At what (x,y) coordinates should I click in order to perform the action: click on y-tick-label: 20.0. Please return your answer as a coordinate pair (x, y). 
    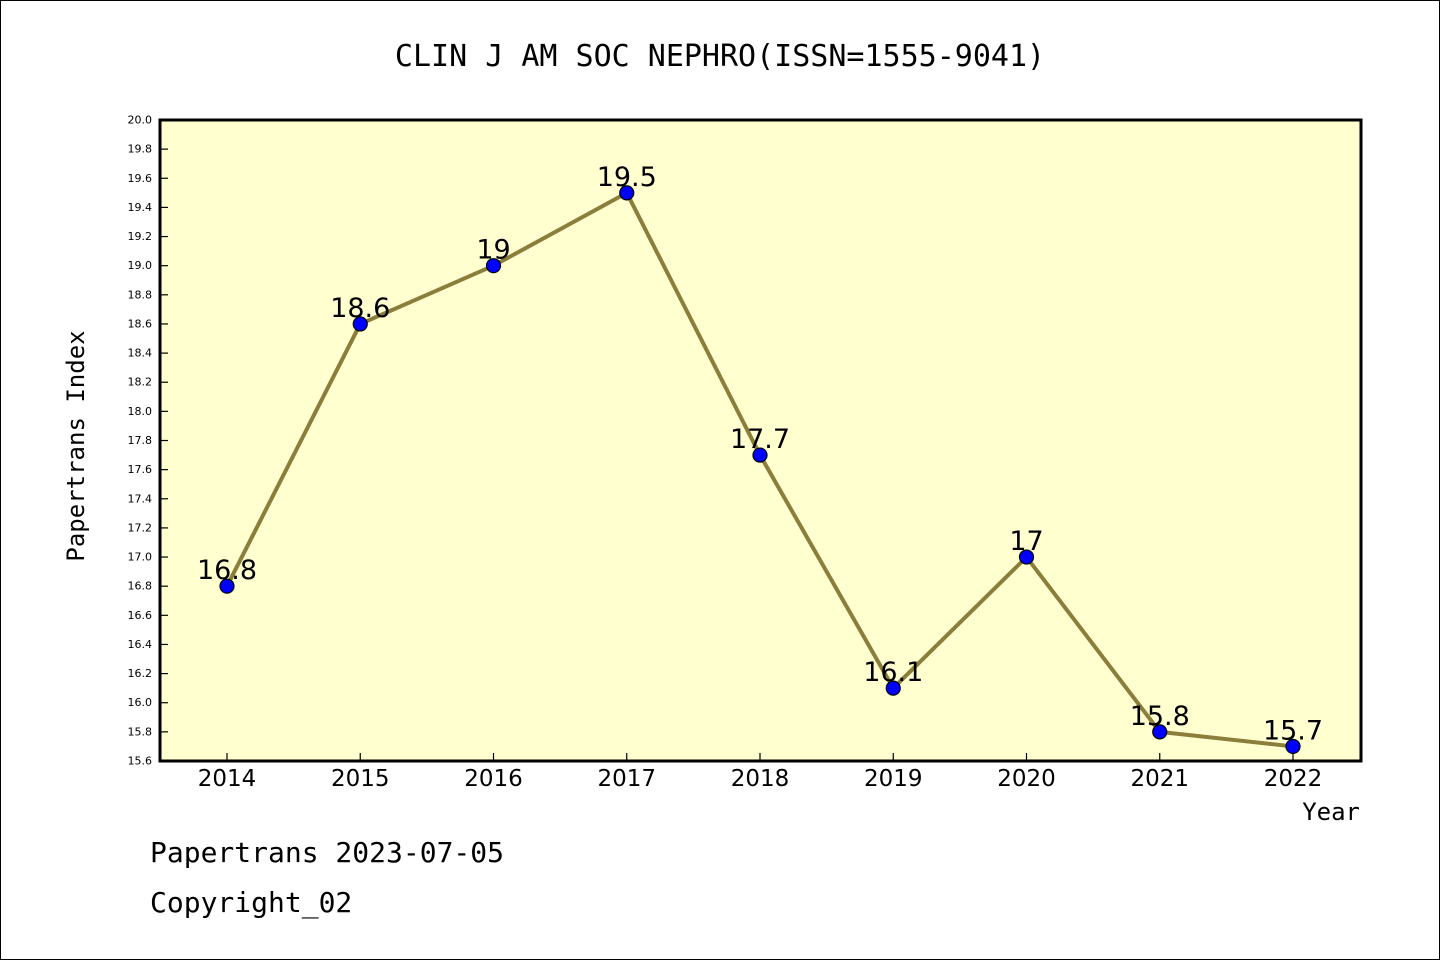
    Looking at the image, I should click on (140, 120).